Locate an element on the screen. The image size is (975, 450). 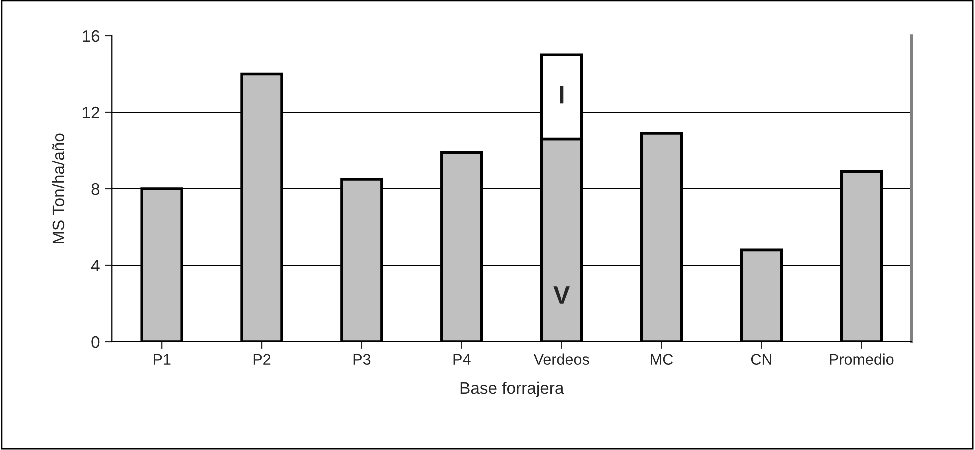
y-axis-title: MS Ton/ha/año is located at coordinates (58, 189).